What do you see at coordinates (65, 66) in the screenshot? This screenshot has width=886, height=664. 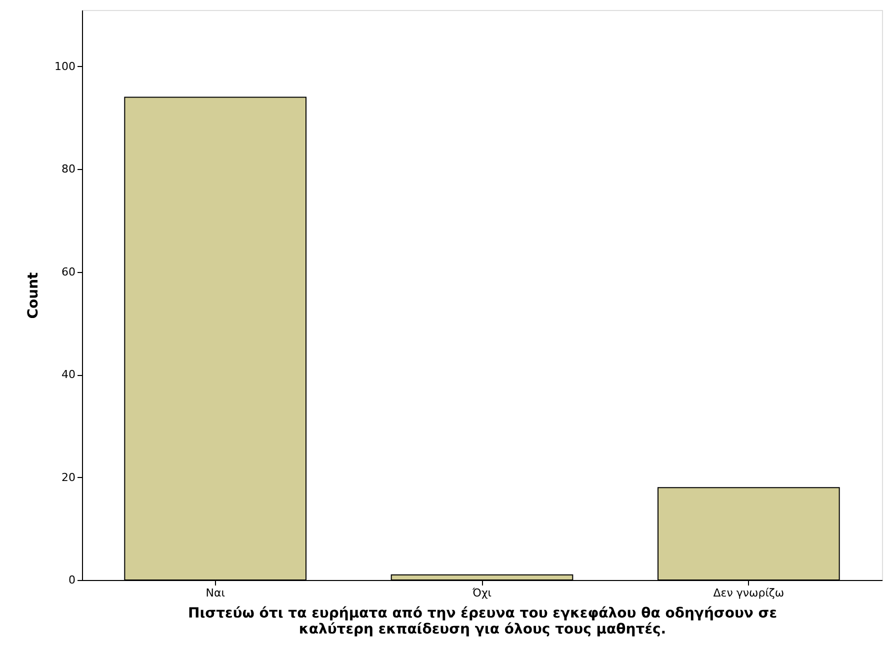 I see `y-tick-label: 100` at bounding box center [65, 66].